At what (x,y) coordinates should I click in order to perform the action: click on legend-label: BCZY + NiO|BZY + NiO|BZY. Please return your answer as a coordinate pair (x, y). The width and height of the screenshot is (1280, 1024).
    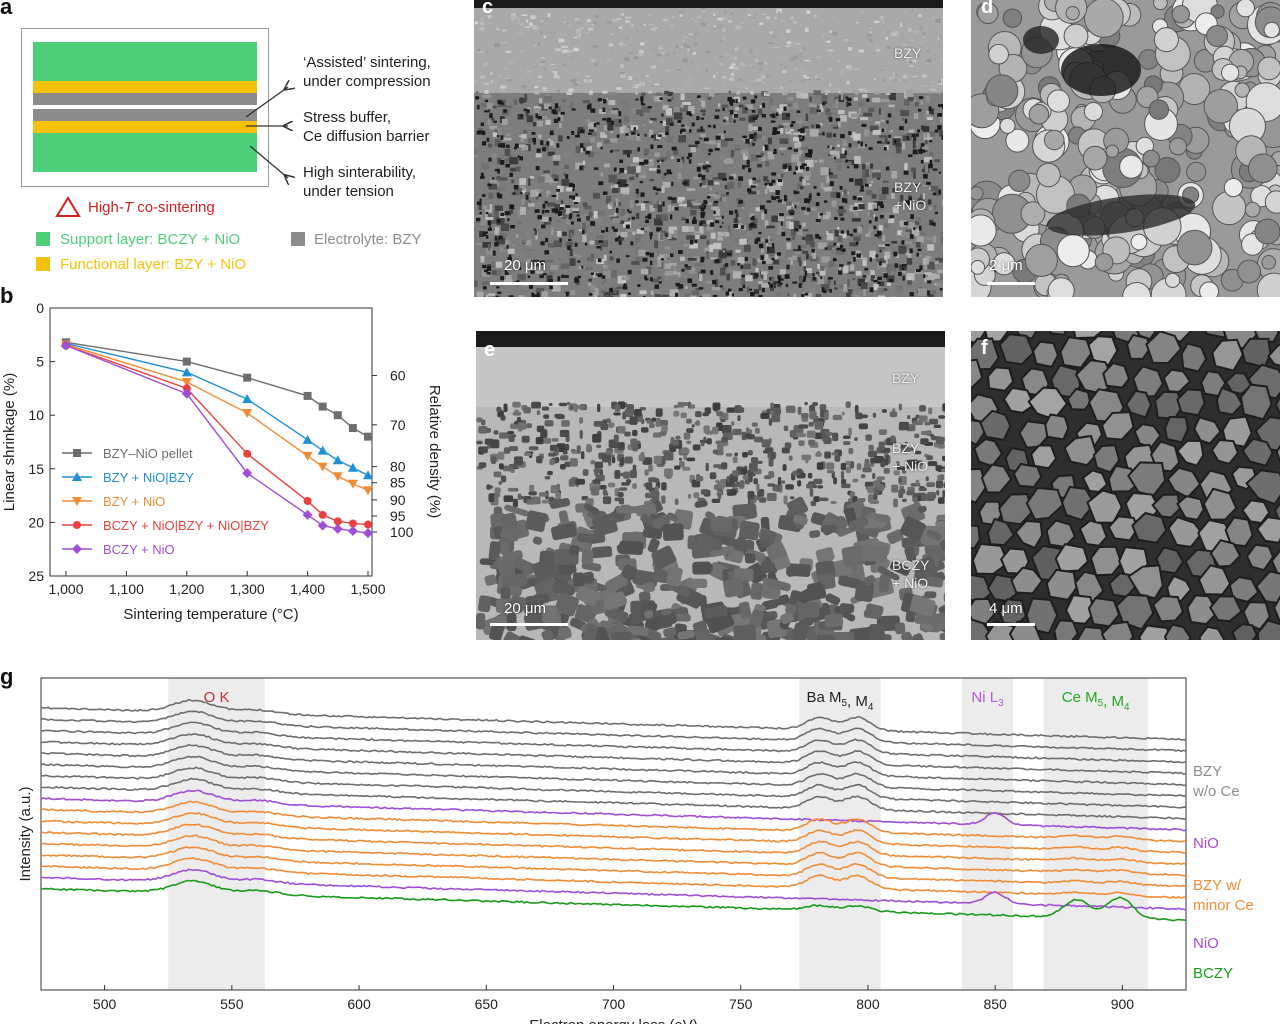
    Looking at the image, I should click on (186, 525).